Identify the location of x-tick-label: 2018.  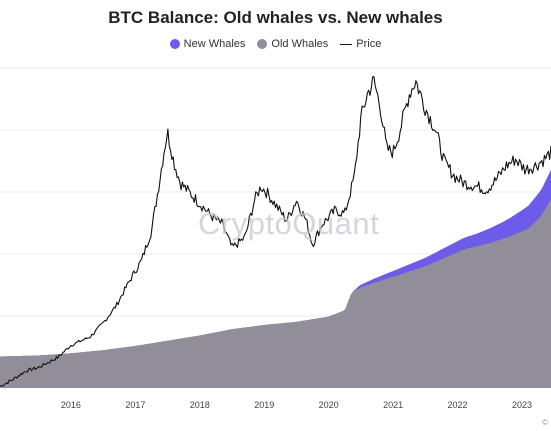
(200, 405).